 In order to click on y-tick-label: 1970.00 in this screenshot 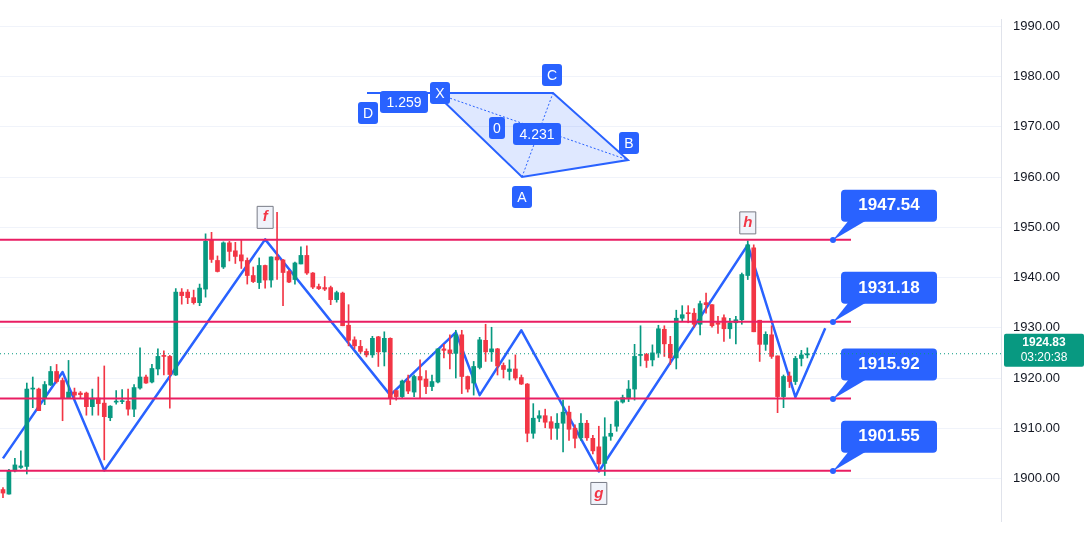, I will do `click(1036, 126)`.